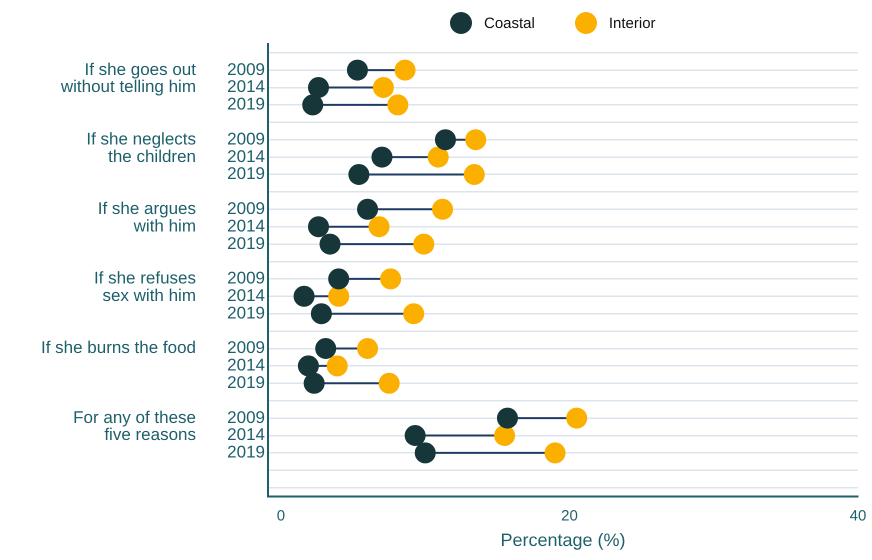  Describe the element at coordinates (128, 78) in the screenshot. I see `text: If she goes out without telling him` at that location.